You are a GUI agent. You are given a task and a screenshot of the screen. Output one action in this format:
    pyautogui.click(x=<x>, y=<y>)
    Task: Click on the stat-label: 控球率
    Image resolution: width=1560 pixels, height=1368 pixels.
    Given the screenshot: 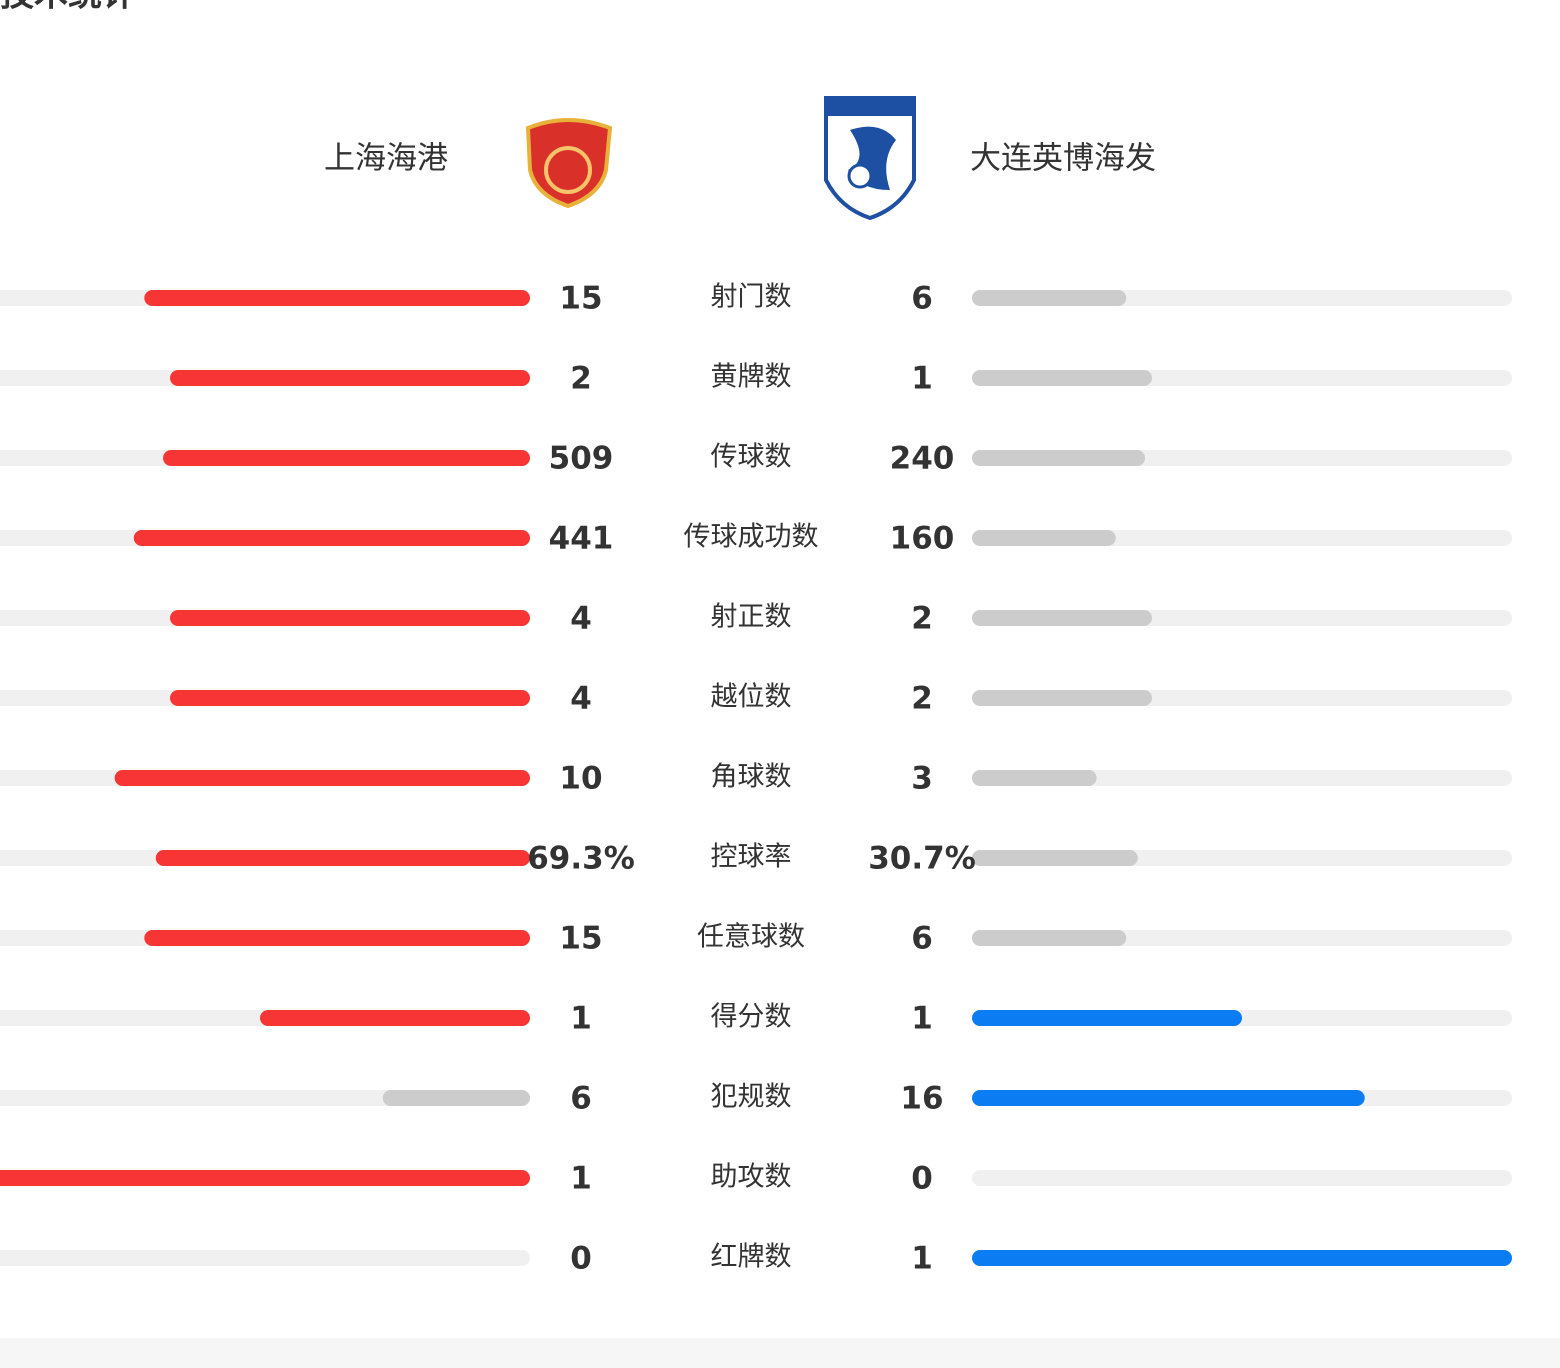 What is the action you would take?
    pyautogui.click(x=751, y=857)
    